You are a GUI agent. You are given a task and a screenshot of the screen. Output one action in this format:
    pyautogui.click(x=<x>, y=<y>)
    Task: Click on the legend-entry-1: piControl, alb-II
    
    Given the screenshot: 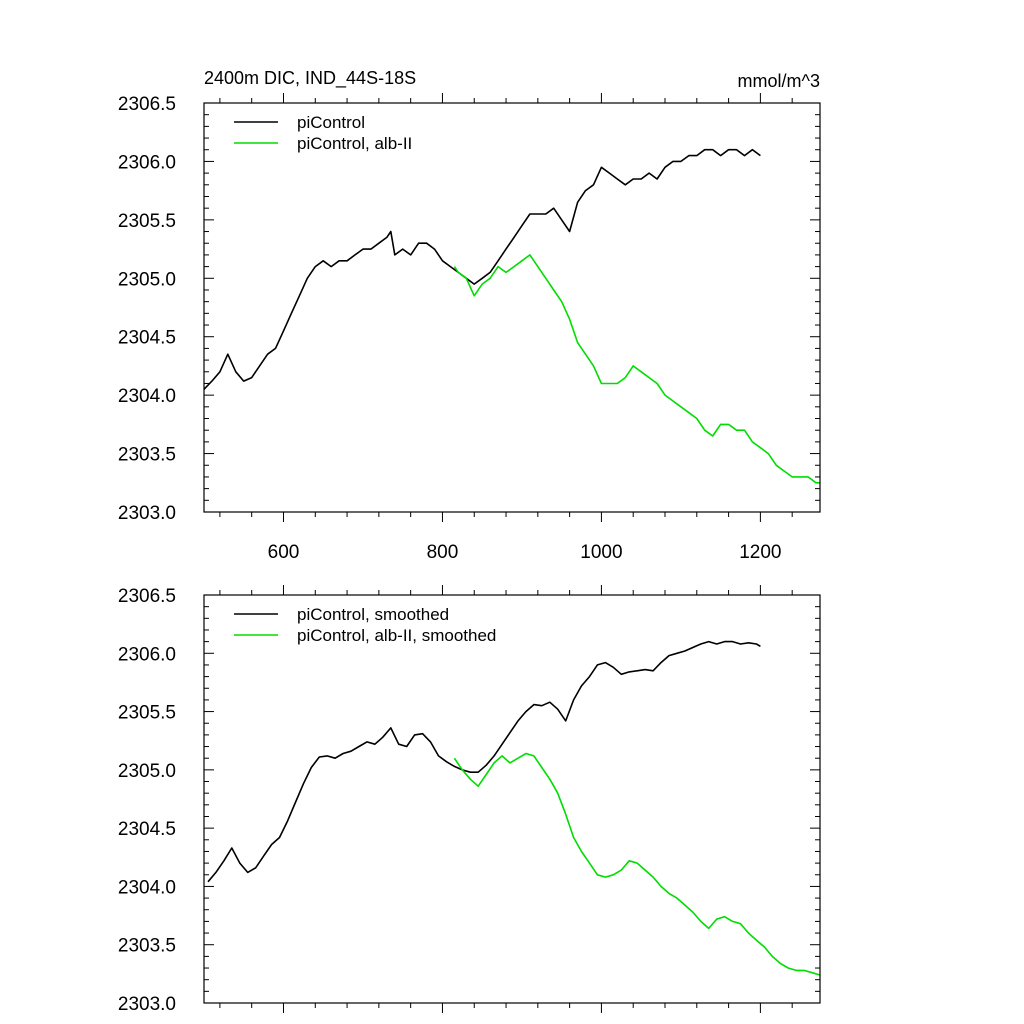 What is the action you would take?
    pyautogui.click(x=354, y=143)
    